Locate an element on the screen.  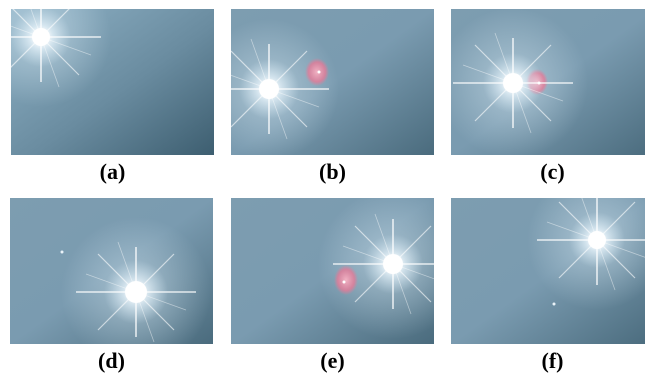
caption-f: (f) is located at coordinates (552, 360).